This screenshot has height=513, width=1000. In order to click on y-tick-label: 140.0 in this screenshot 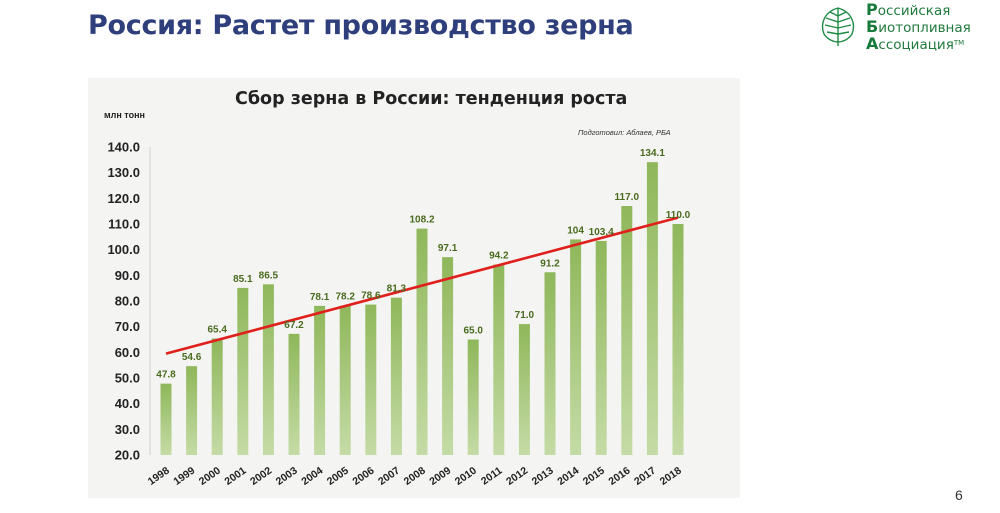, I will do `click(123, 147)`.